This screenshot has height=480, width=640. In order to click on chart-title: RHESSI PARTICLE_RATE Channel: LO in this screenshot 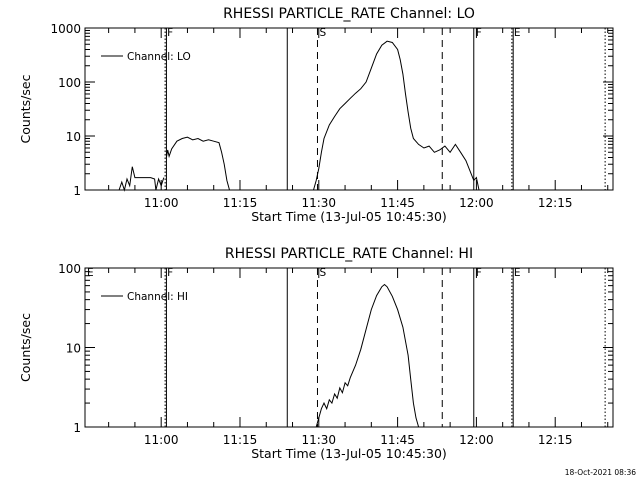, I will do `click(349, 14)`.